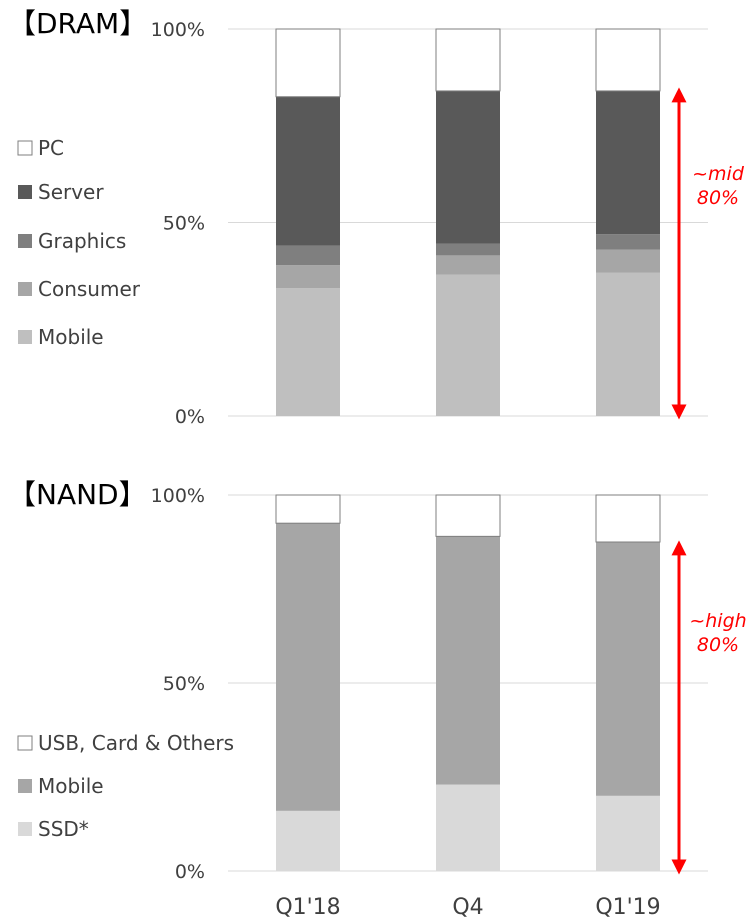 The height and width of the screenshot is (924, 754). Describe the element at coordinates (77, 494) in the screenshot. I see `chart-title: 【NAND】` at that location.